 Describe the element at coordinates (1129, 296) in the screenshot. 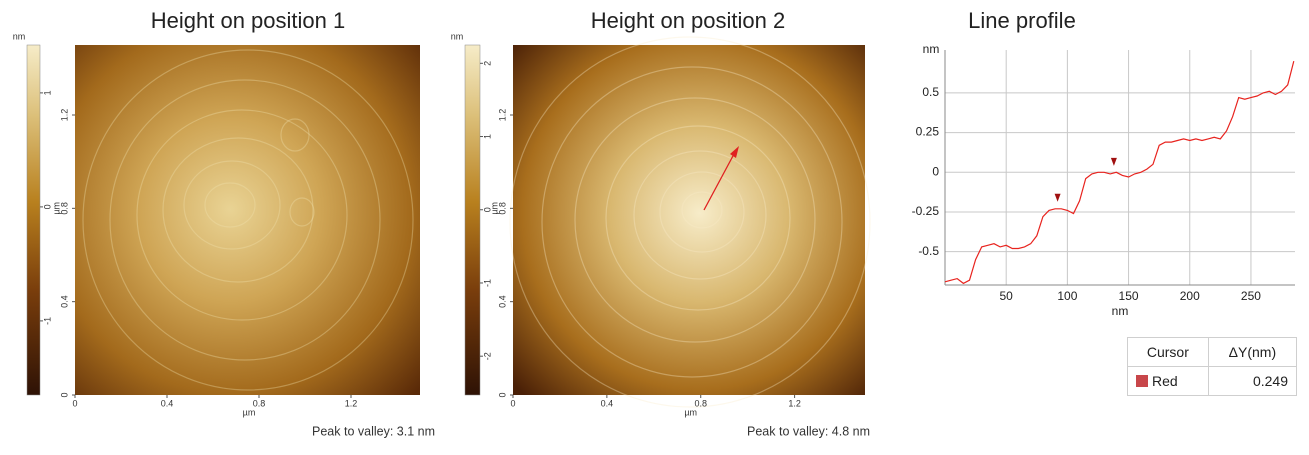

I see `x-tick-label: 150` at that location.